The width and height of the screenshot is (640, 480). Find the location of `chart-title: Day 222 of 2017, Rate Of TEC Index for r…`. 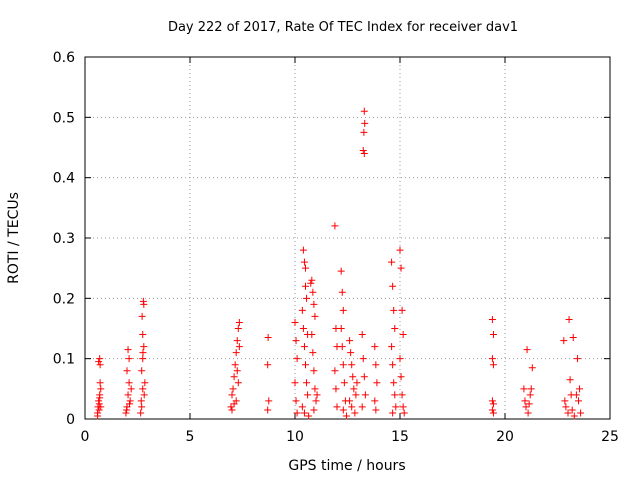

chart-title: Day 222 of 2017, Rate Of TEC Index for r… is located at coordinates (343, 27).